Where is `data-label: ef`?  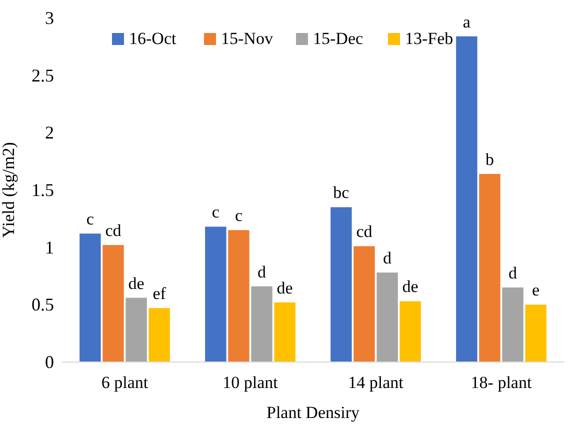 data-label: ef is located at coordinates (159, 294).